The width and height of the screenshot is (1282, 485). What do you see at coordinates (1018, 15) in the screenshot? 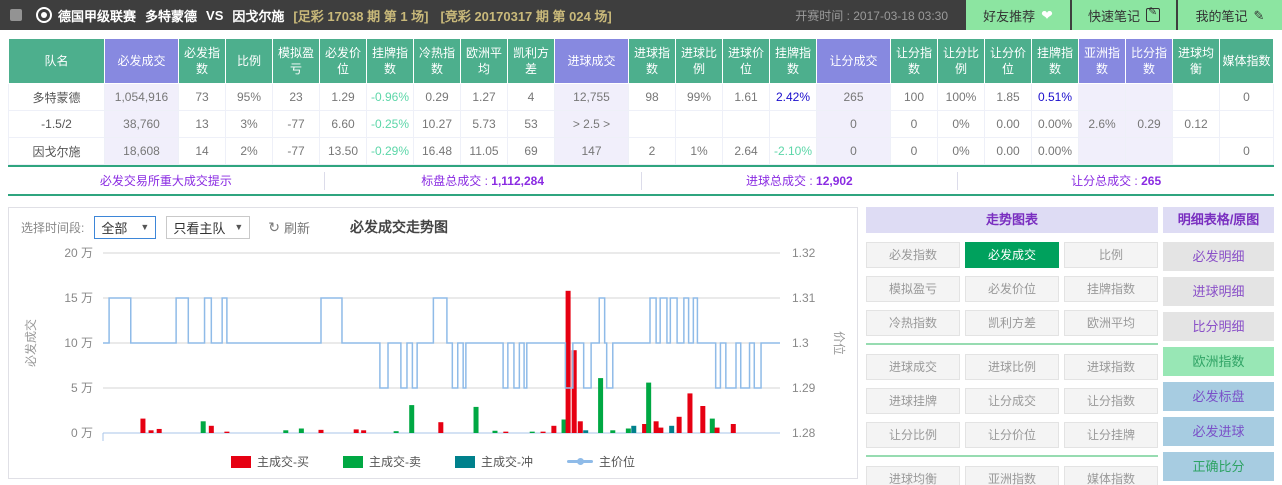
I see `friend-recommend-button: 好友推荐 ❤` at bounding box center [1018, 15].